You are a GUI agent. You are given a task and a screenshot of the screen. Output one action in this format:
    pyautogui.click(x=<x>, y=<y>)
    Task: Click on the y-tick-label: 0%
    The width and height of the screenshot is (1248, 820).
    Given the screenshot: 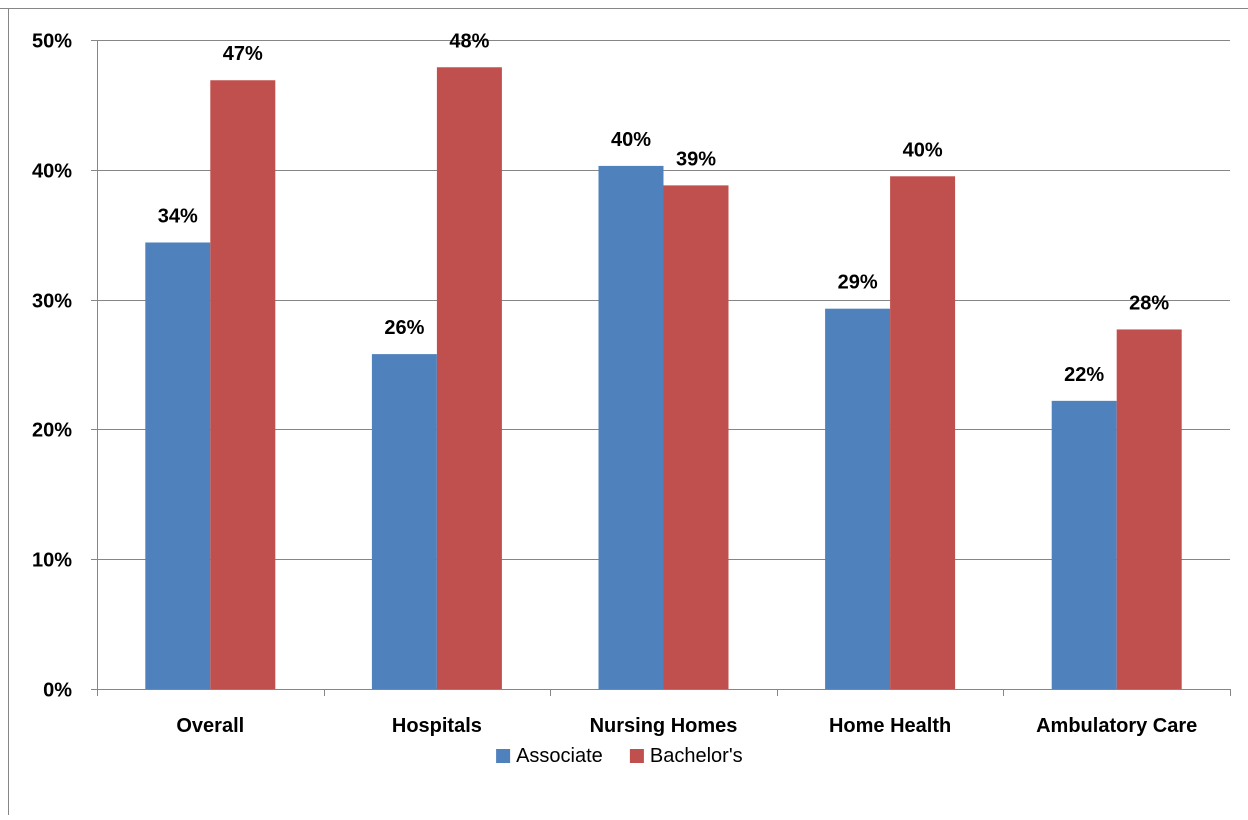 What is the action you would take?
    pyautogui.click(x=57, y=691)
    